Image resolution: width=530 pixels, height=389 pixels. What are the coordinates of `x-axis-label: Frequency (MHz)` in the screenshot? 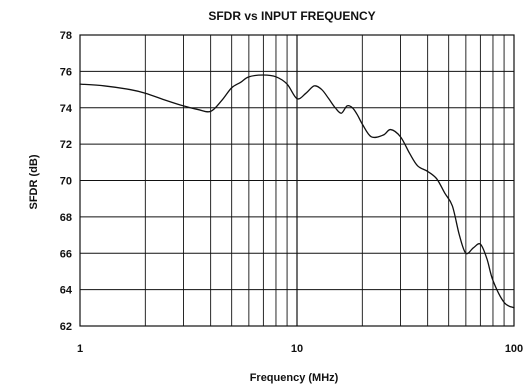 It's located at (294, 378).